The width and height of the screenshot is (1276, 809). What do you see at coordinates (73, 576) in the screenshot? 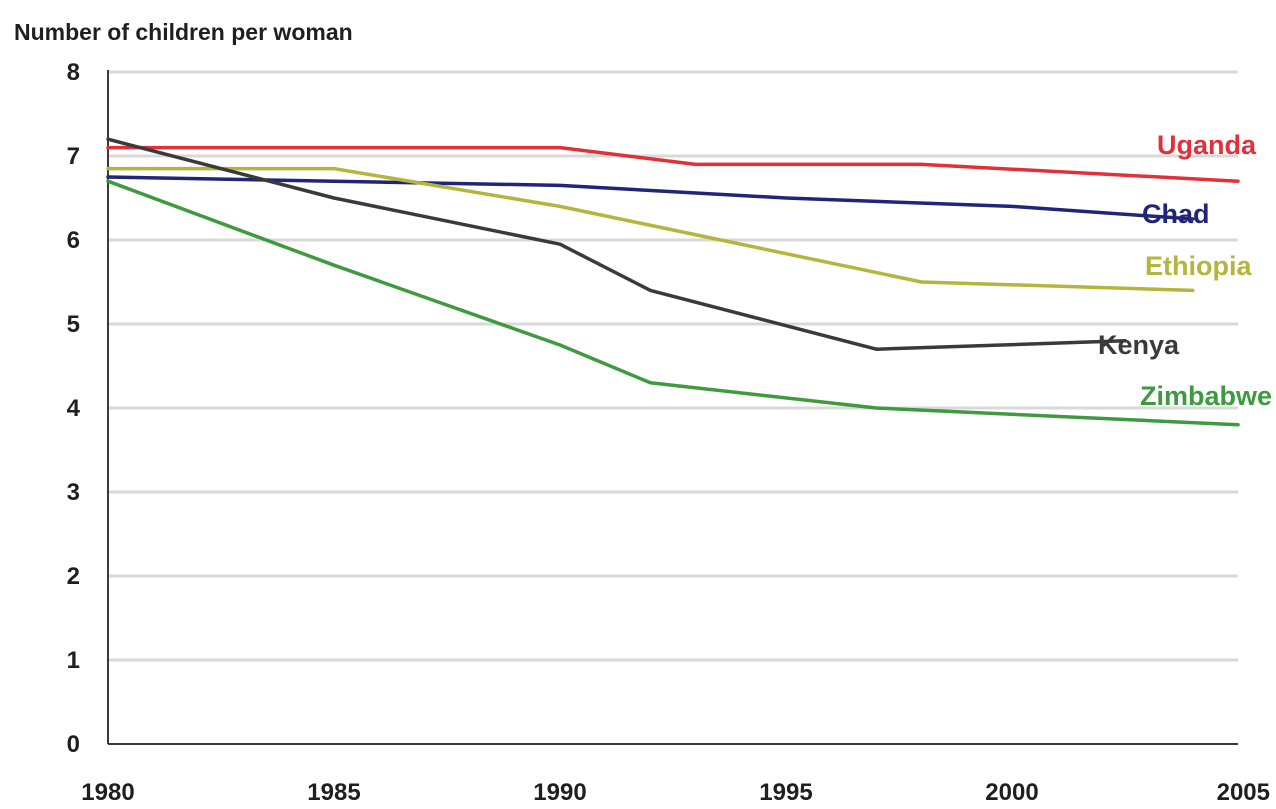
I see `y-tick-label: 2` at bounding box center [73, 576].